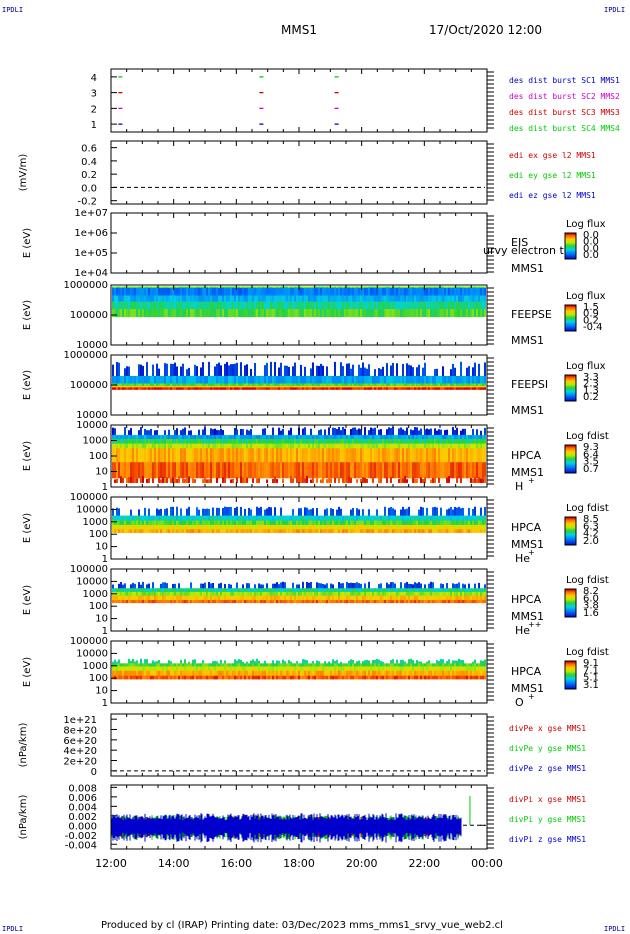 This screenshot has height=934, width=630. Describe the element at coordinates (570, 236) in the screenshot. I see `panel-eis-colorbar-strip` at that location.